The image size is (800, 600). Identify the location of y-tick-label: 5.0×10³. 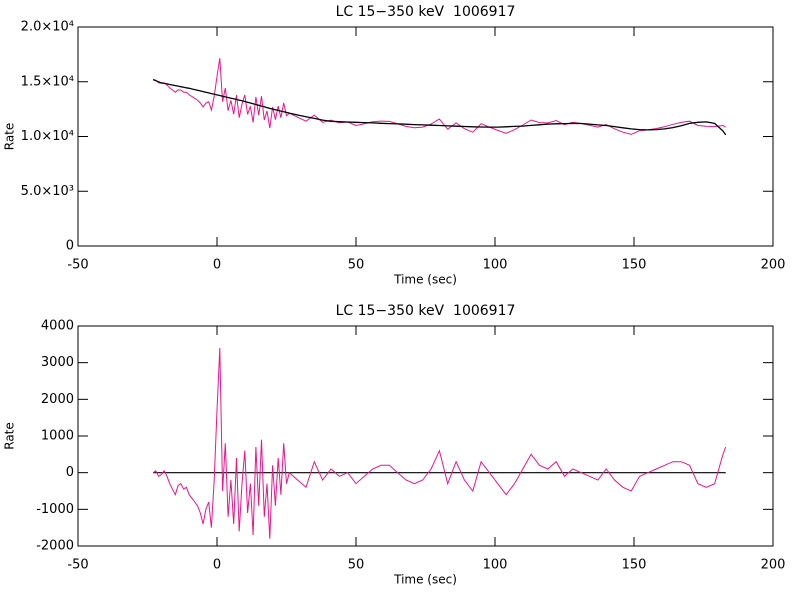
(47, 191).